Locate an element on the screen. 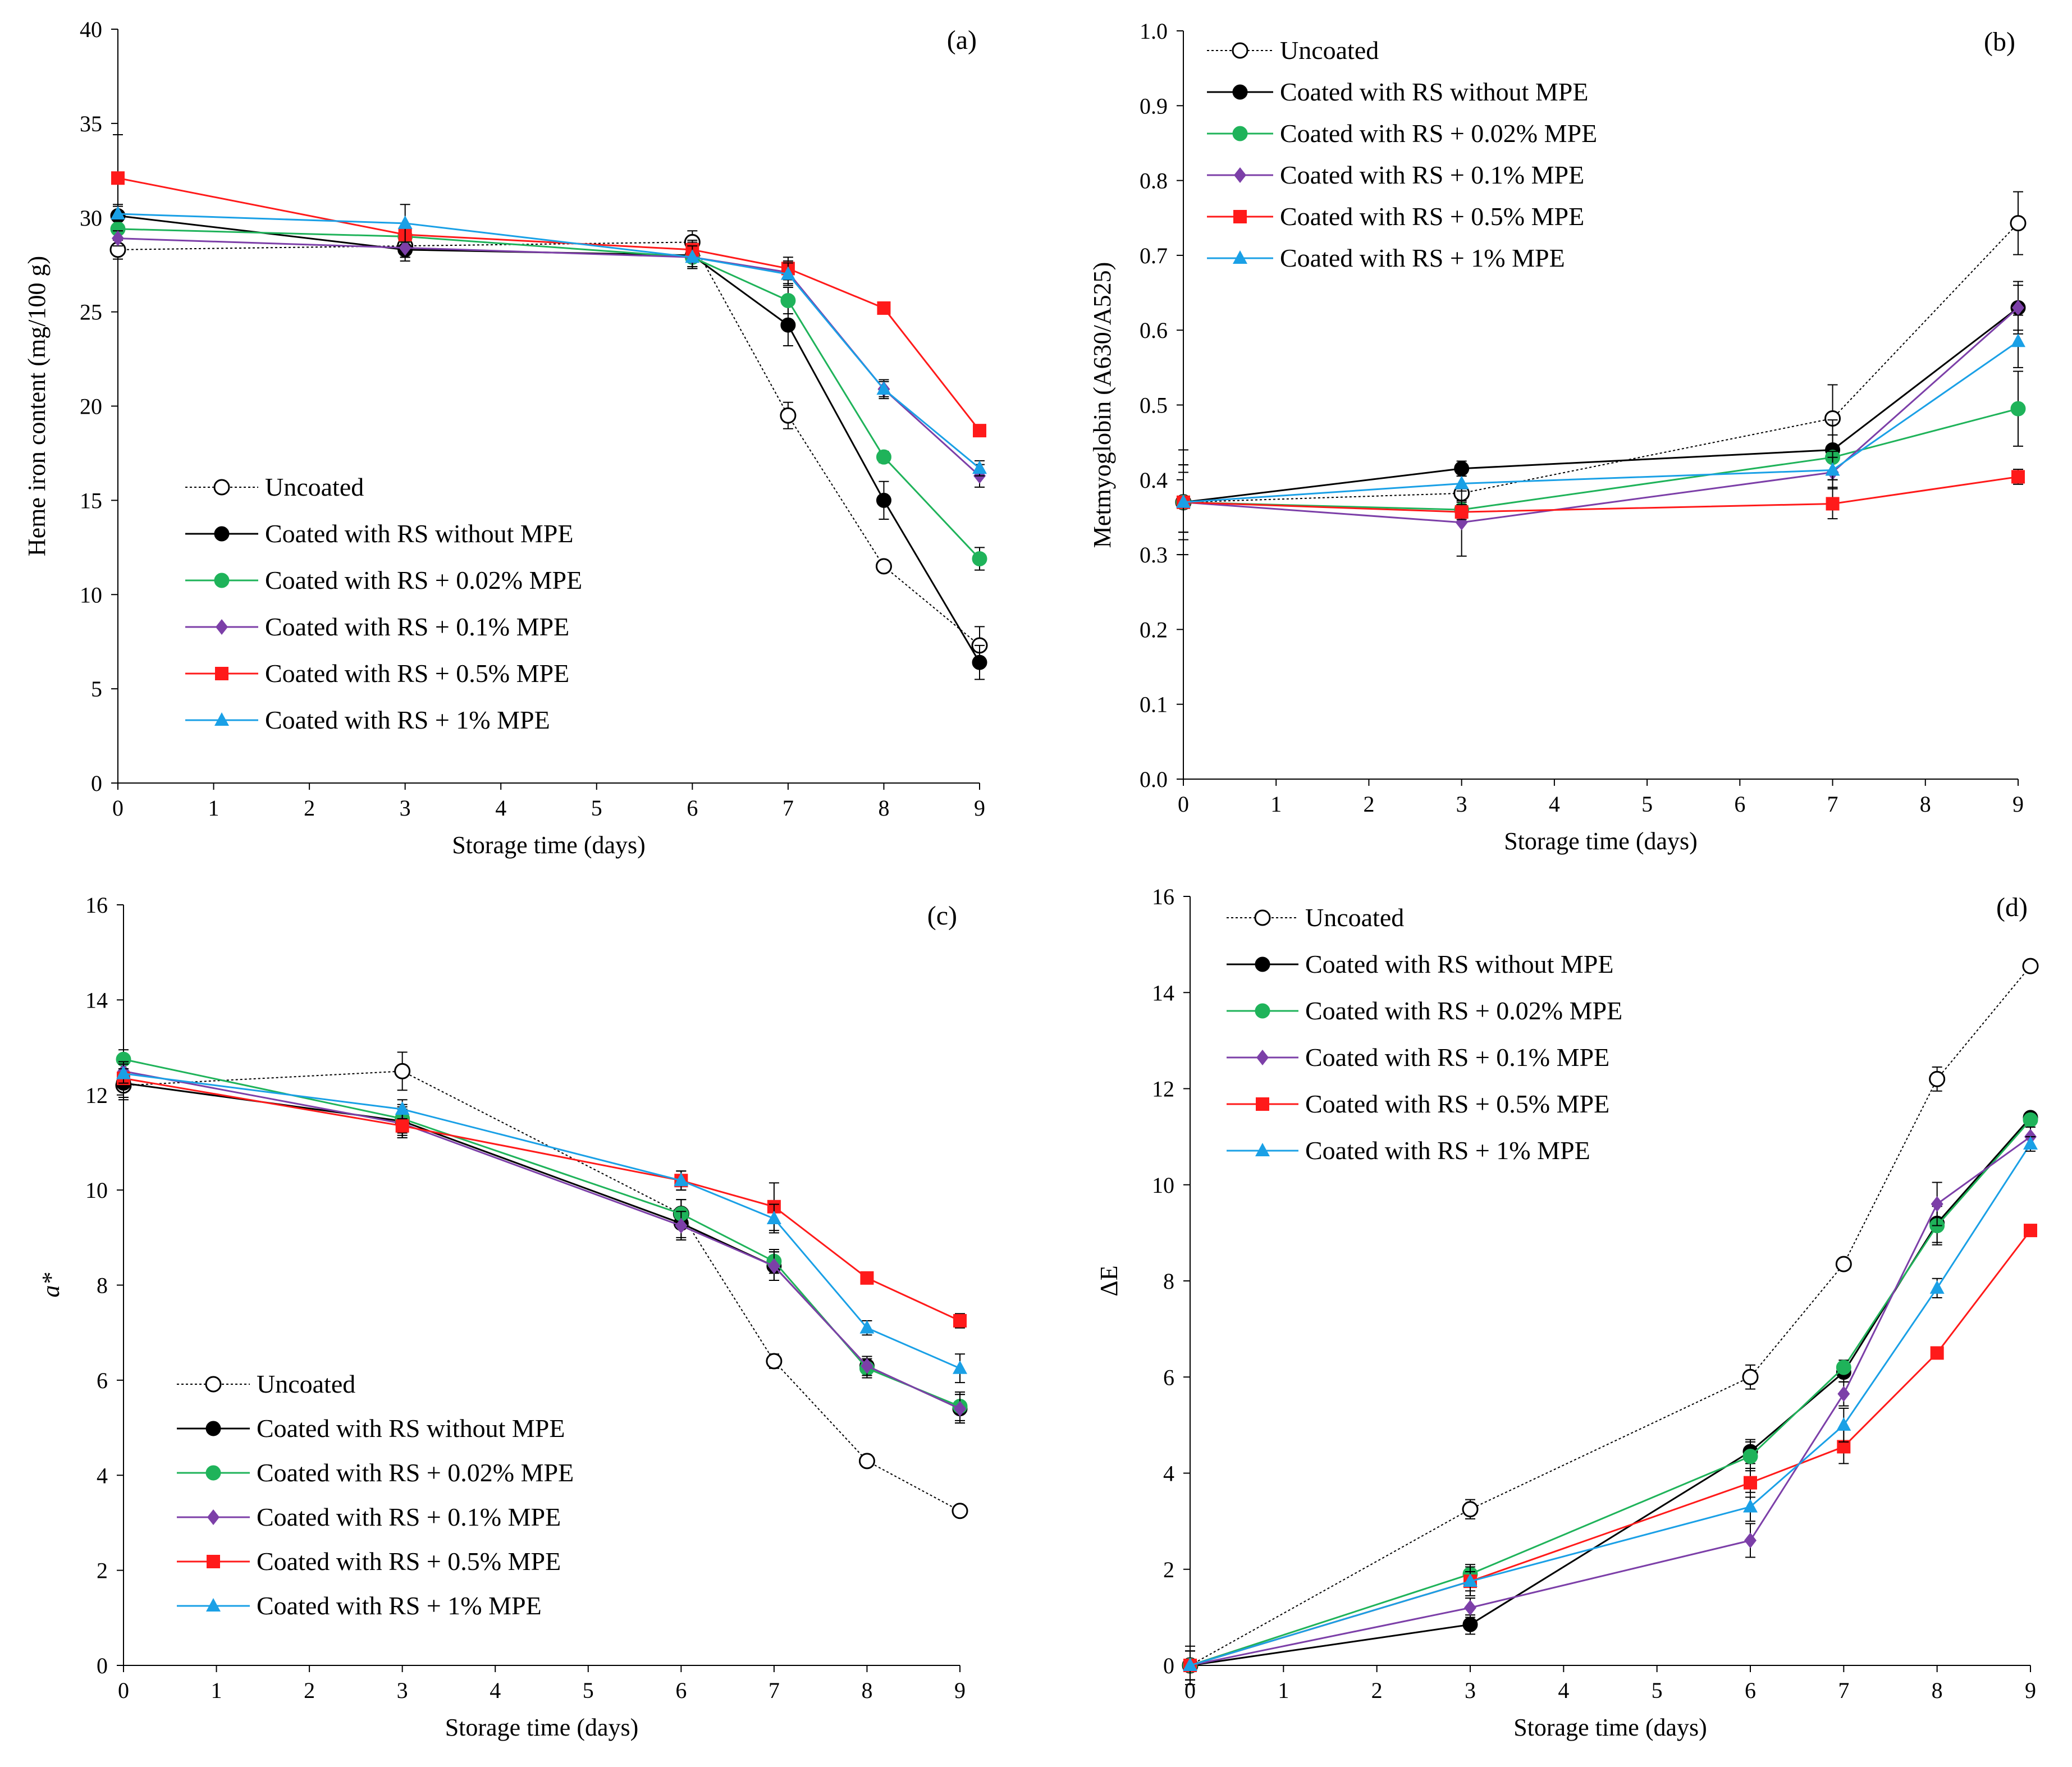 This screenshot has height=1767, width=2072. x-tick-label: 3 is located at coordinates (402, 1690).